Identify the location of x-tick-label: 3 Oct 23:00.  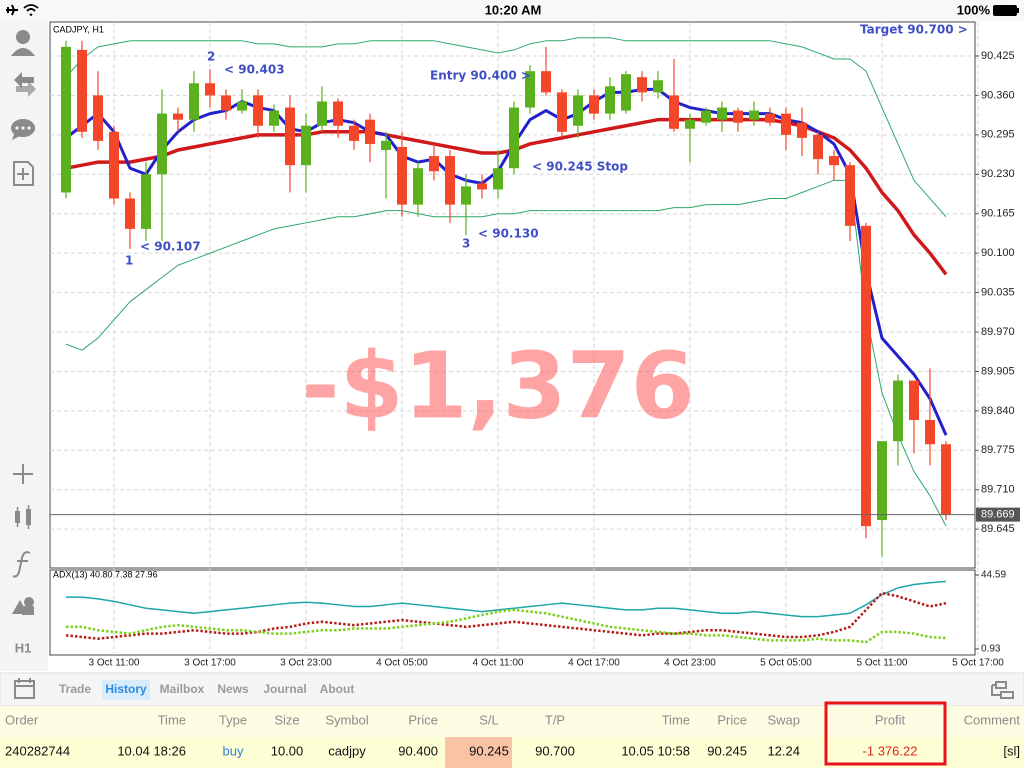
(306, 663).